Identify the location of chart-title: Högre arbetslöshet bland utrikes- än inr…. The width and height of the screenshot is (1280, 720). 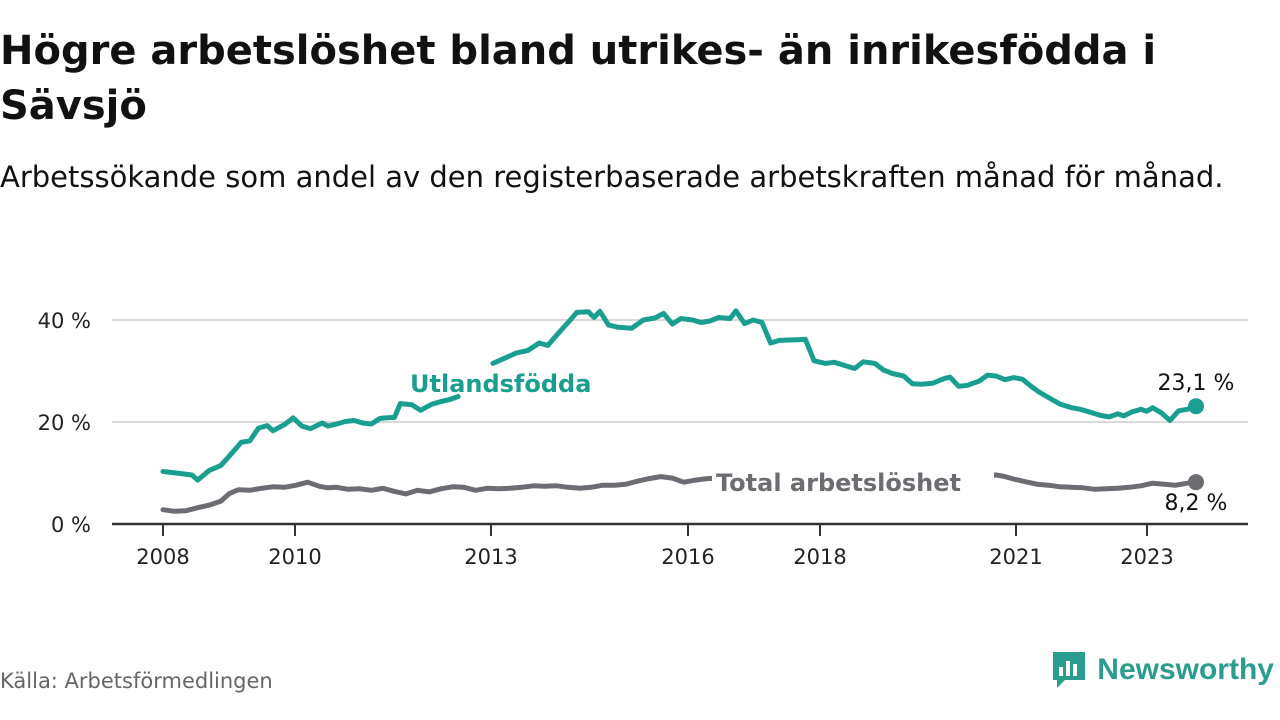
(578, 78).